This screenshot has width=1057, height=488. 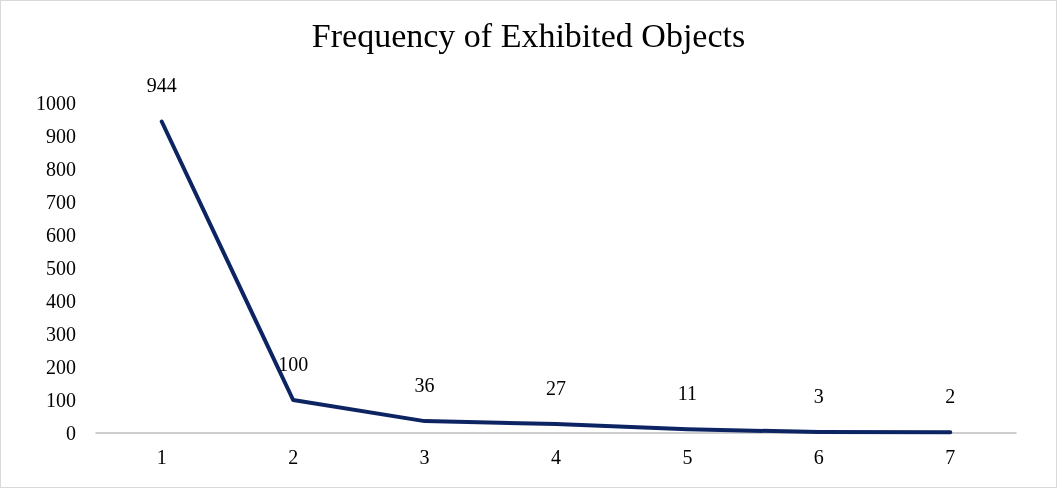 I want to click on y-tick-label: 800, so click(x=61, y=169).